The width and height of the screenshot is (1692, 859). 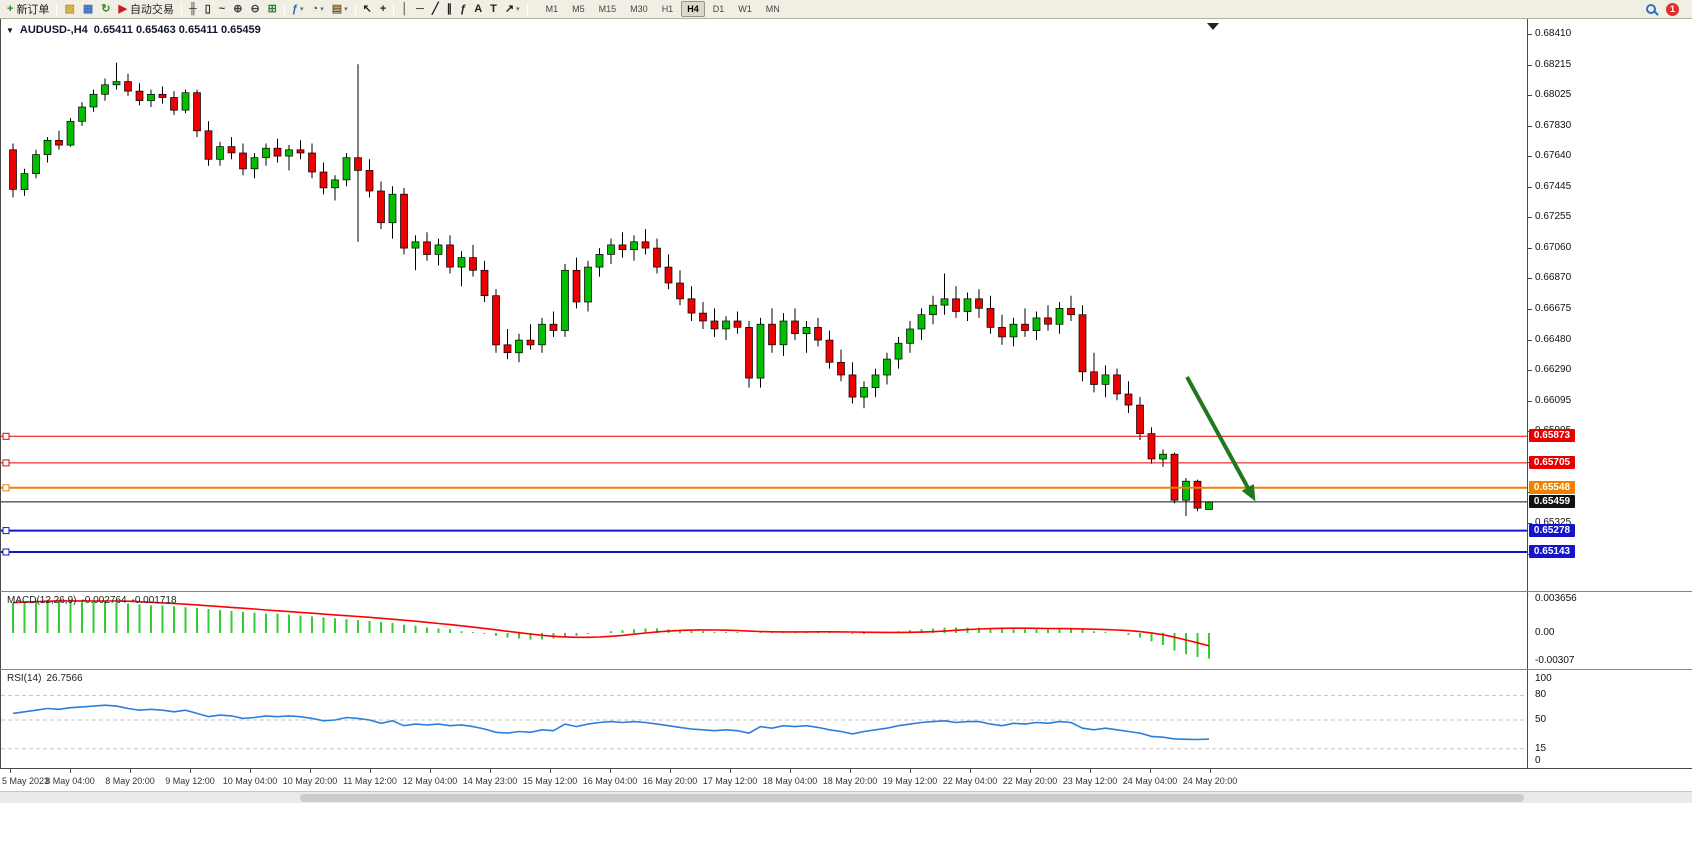 I want to click on tf-button-H4: H4, so click(x=693, y=9).